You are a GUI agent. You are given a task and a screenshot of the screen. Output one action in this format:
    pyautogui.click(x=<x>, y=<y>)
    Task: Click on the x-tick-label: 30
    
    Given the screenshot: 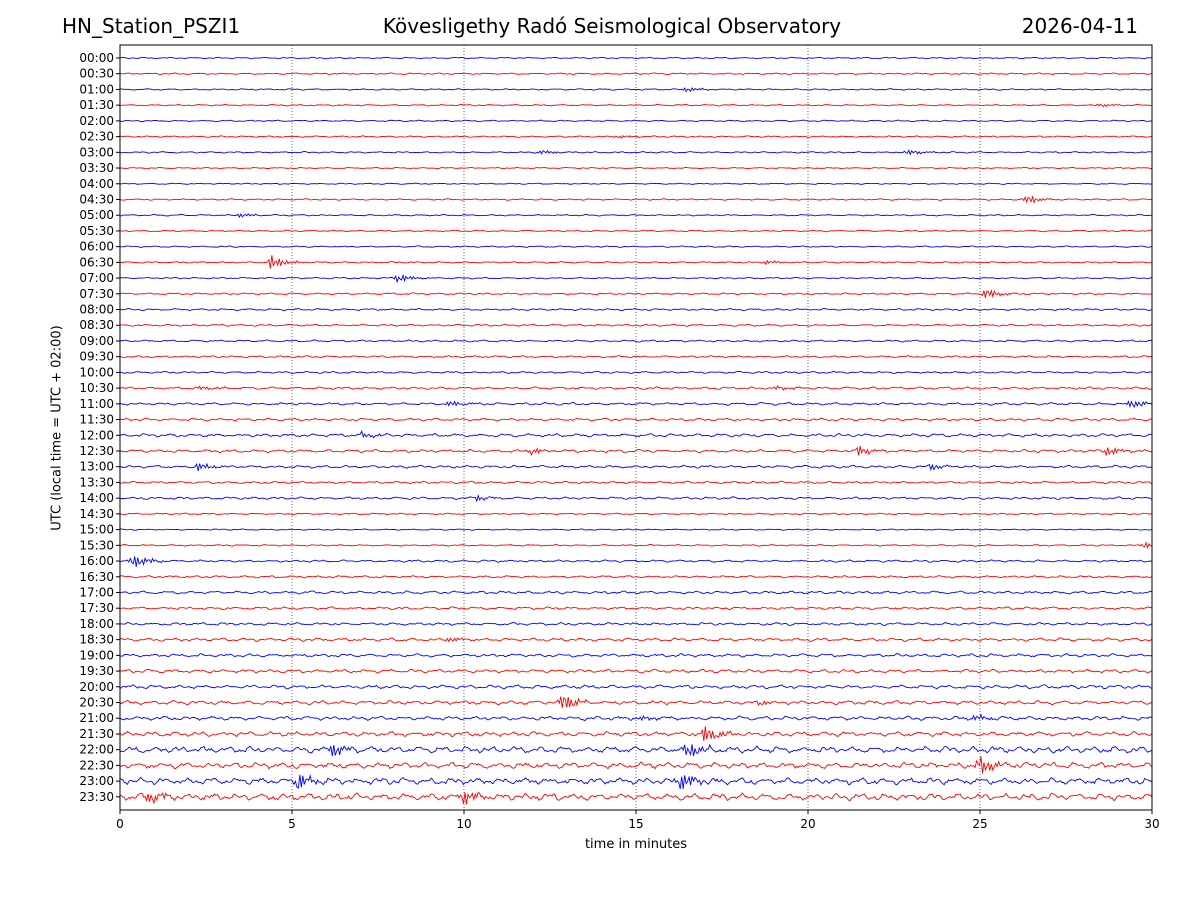 What is the action you would take?
    pyautogui.click(x=1151, y=824)
    